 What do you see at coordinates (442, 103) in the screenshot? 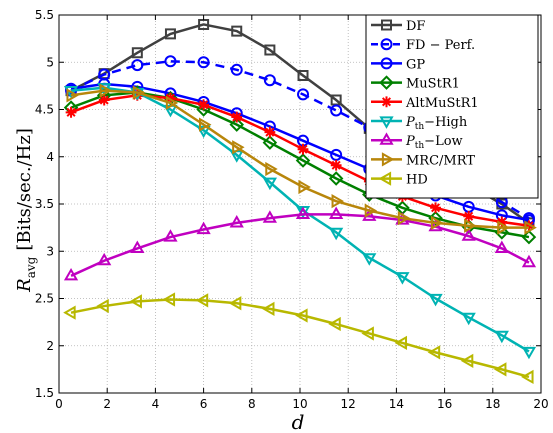
I see `legend-label: AltMuStR1` at bounding box center [442, 103].